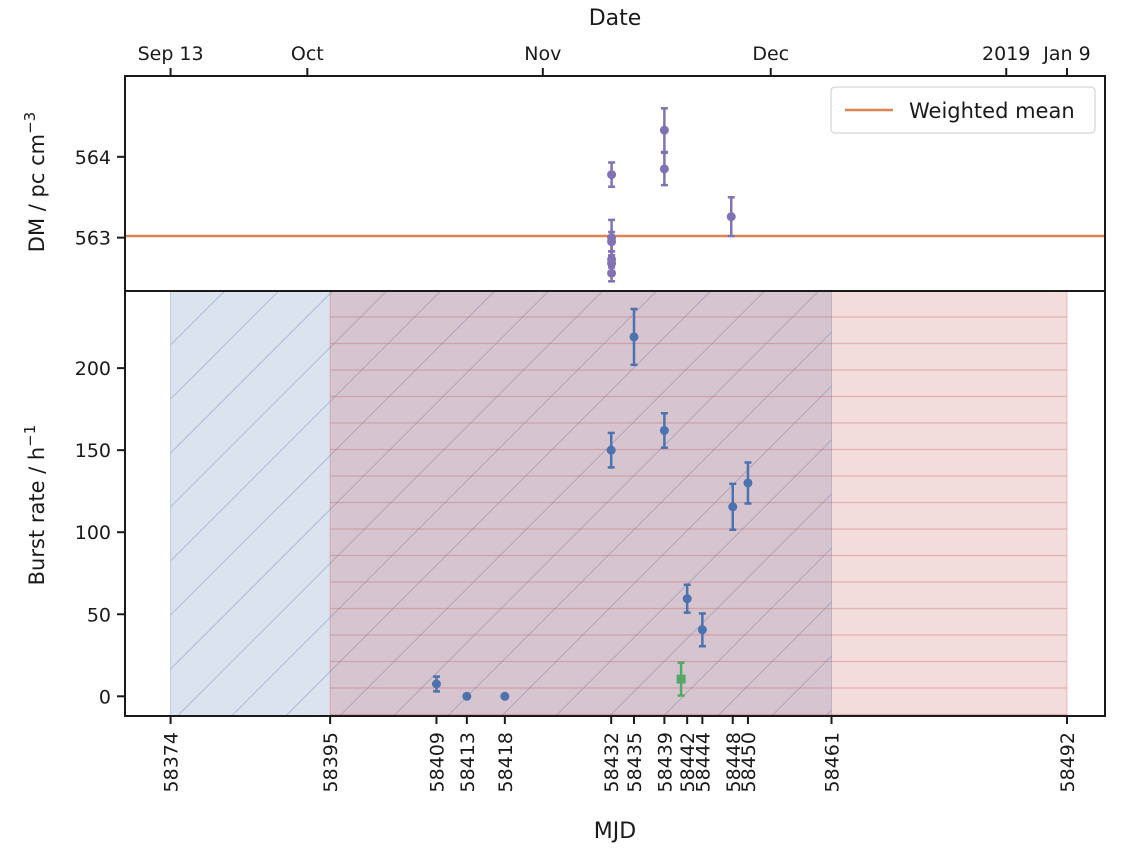  I want to click on top-y-axis-label-exponent: −3, so click(30, 123).